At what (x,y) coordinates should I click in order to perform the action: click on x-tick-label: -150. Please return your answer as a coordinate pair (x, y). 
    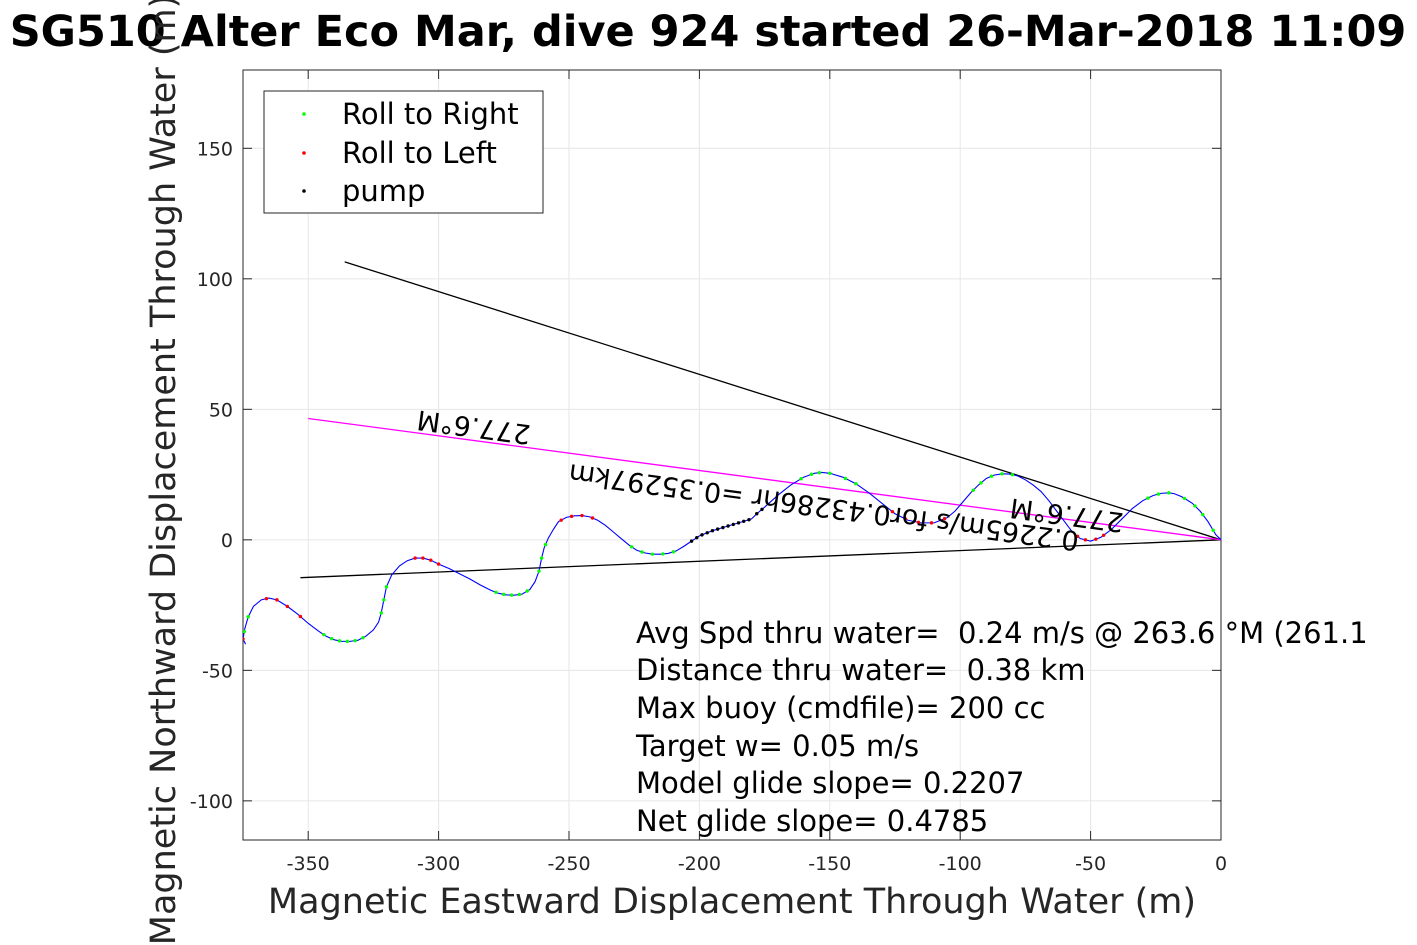
    Looking at the image, I should click on (829, 864).